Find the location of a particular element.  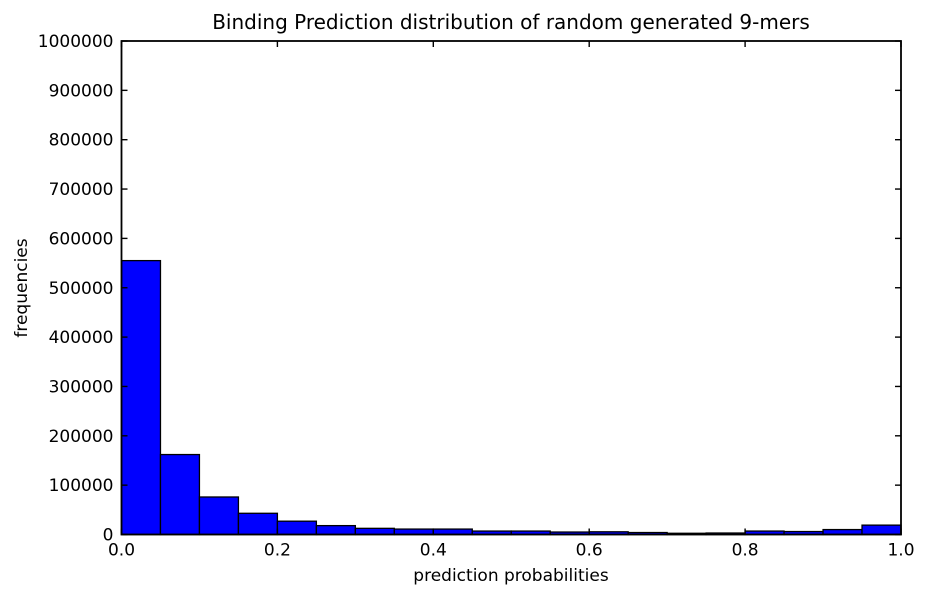

x-tick-label: 0.4 is located at coordinates (433, 551).